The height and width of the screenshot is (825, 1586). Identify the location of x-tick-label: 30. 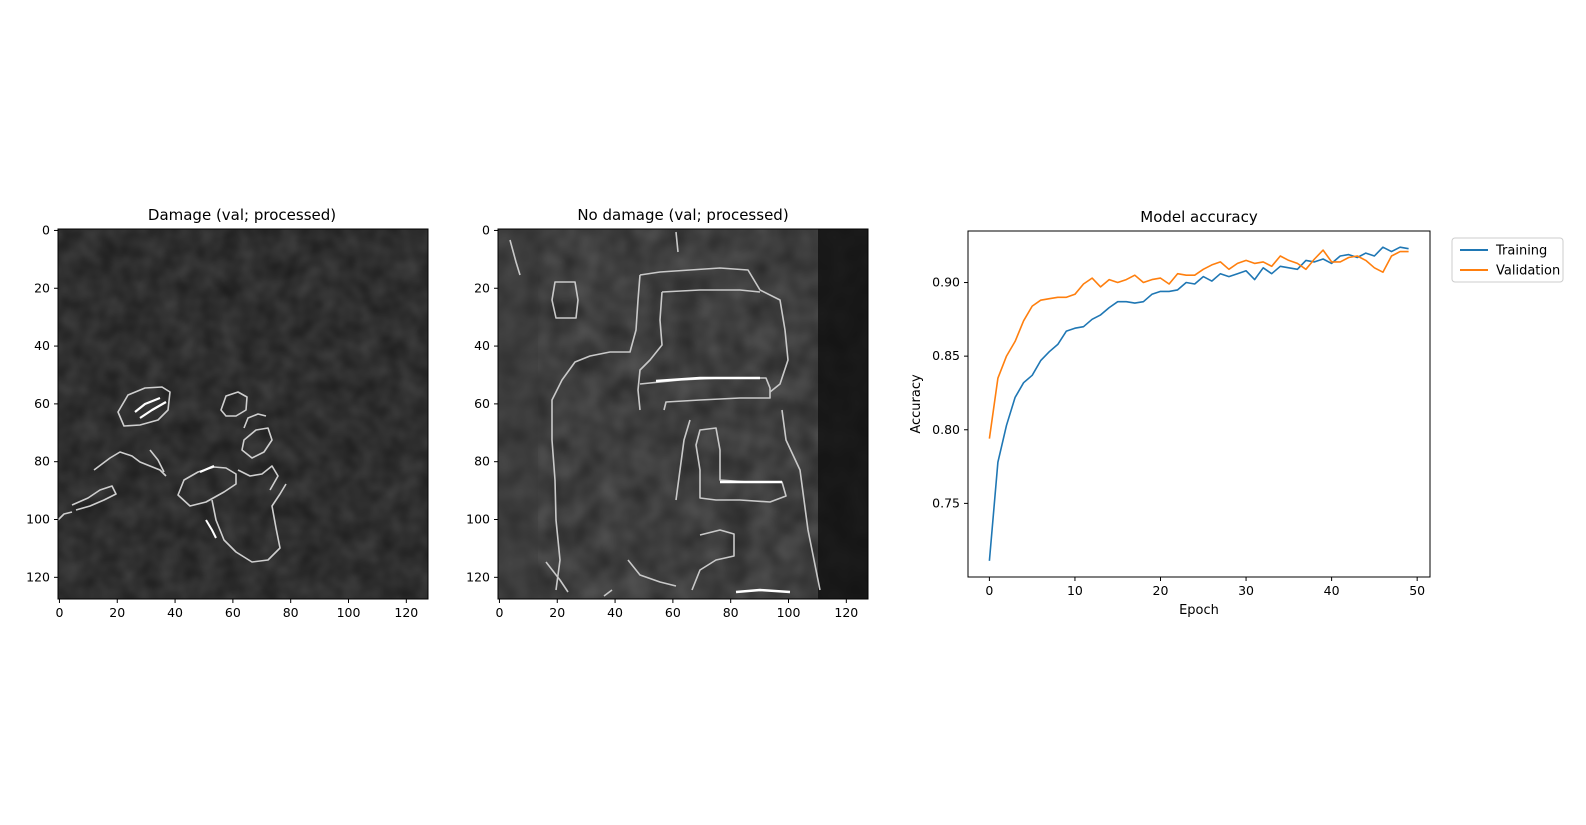
(1246, 590).